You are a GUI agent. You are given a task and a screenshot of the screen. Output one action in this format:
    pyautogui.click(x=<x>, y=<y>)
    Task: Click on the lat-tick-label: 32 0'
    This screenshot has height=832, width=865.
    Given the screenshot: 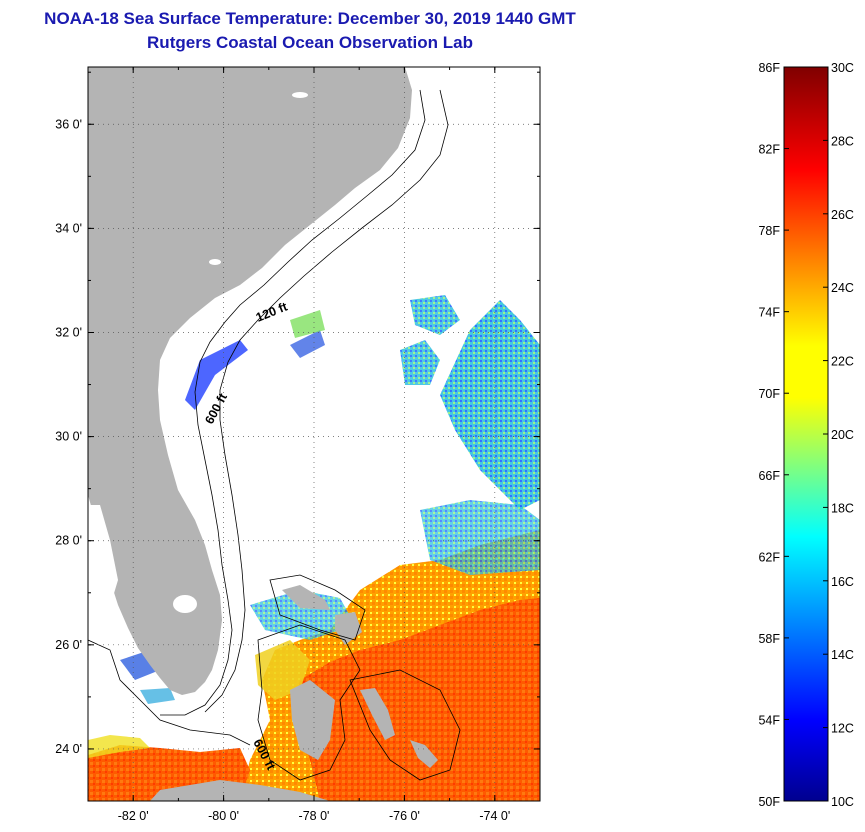 What is the action you would take?
    pyautogui.click(x=68, y=332)
    